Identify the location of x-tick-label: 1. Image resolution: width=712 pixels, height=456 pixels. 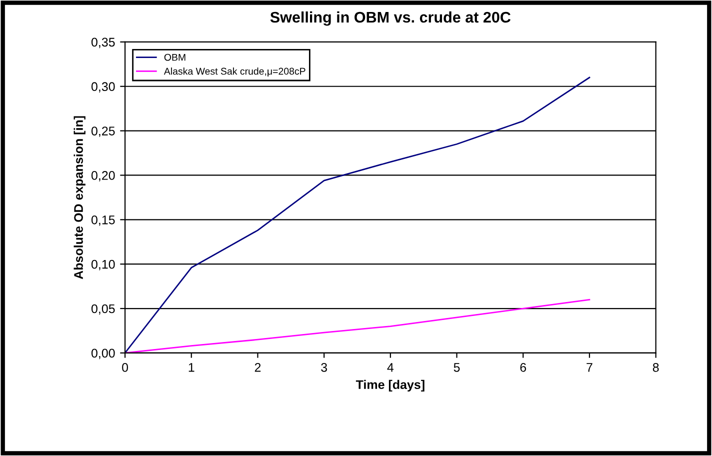
(191, 367).